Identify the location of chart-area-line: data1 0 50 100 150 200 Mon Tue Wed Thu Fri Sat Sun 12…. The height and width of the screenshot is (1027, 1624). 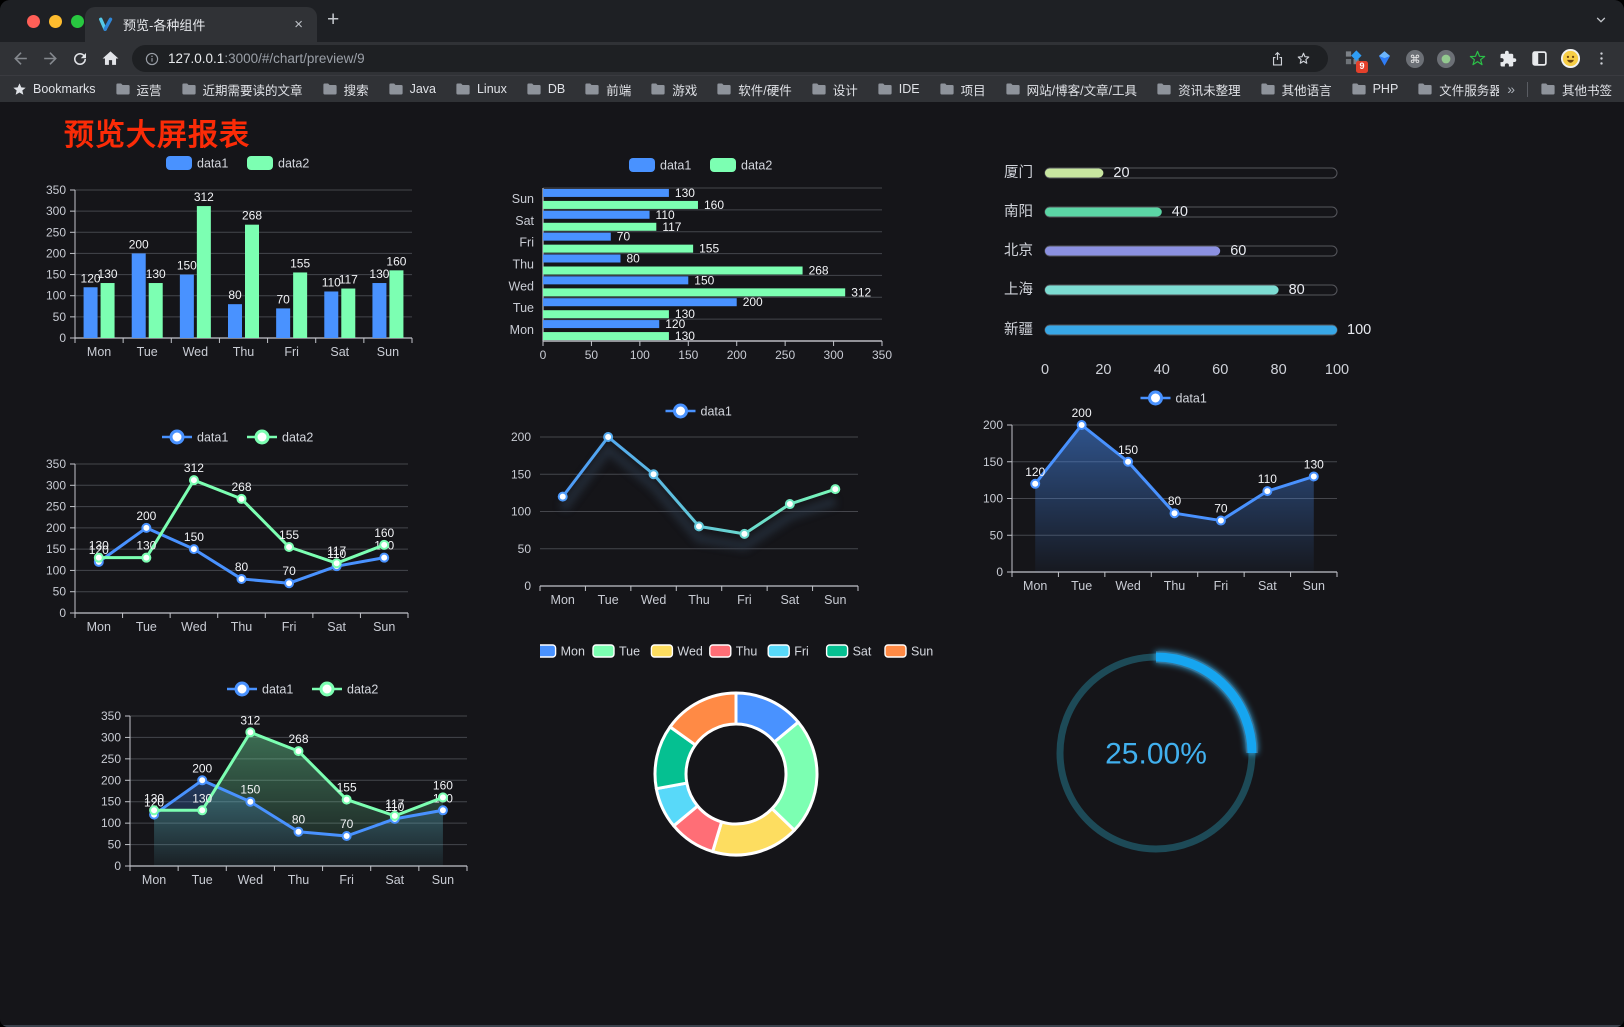
(1180, 493).